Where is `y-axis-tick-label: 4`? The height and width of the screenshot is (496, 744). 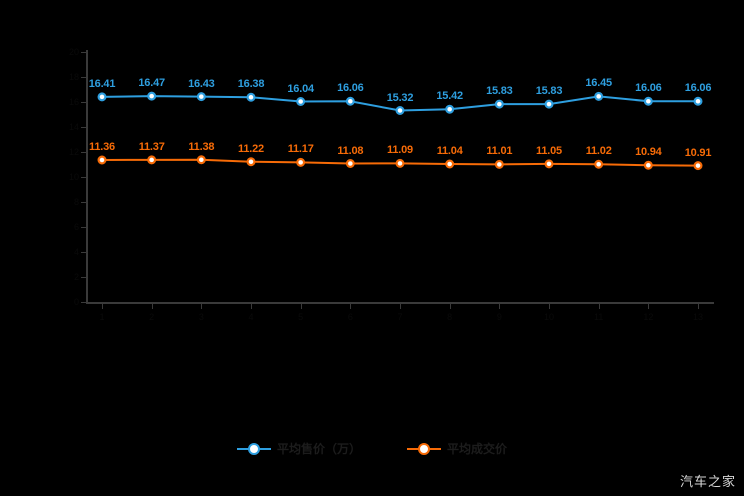 y-axis-tick-label: 4 is located at coordinates (76, 252).